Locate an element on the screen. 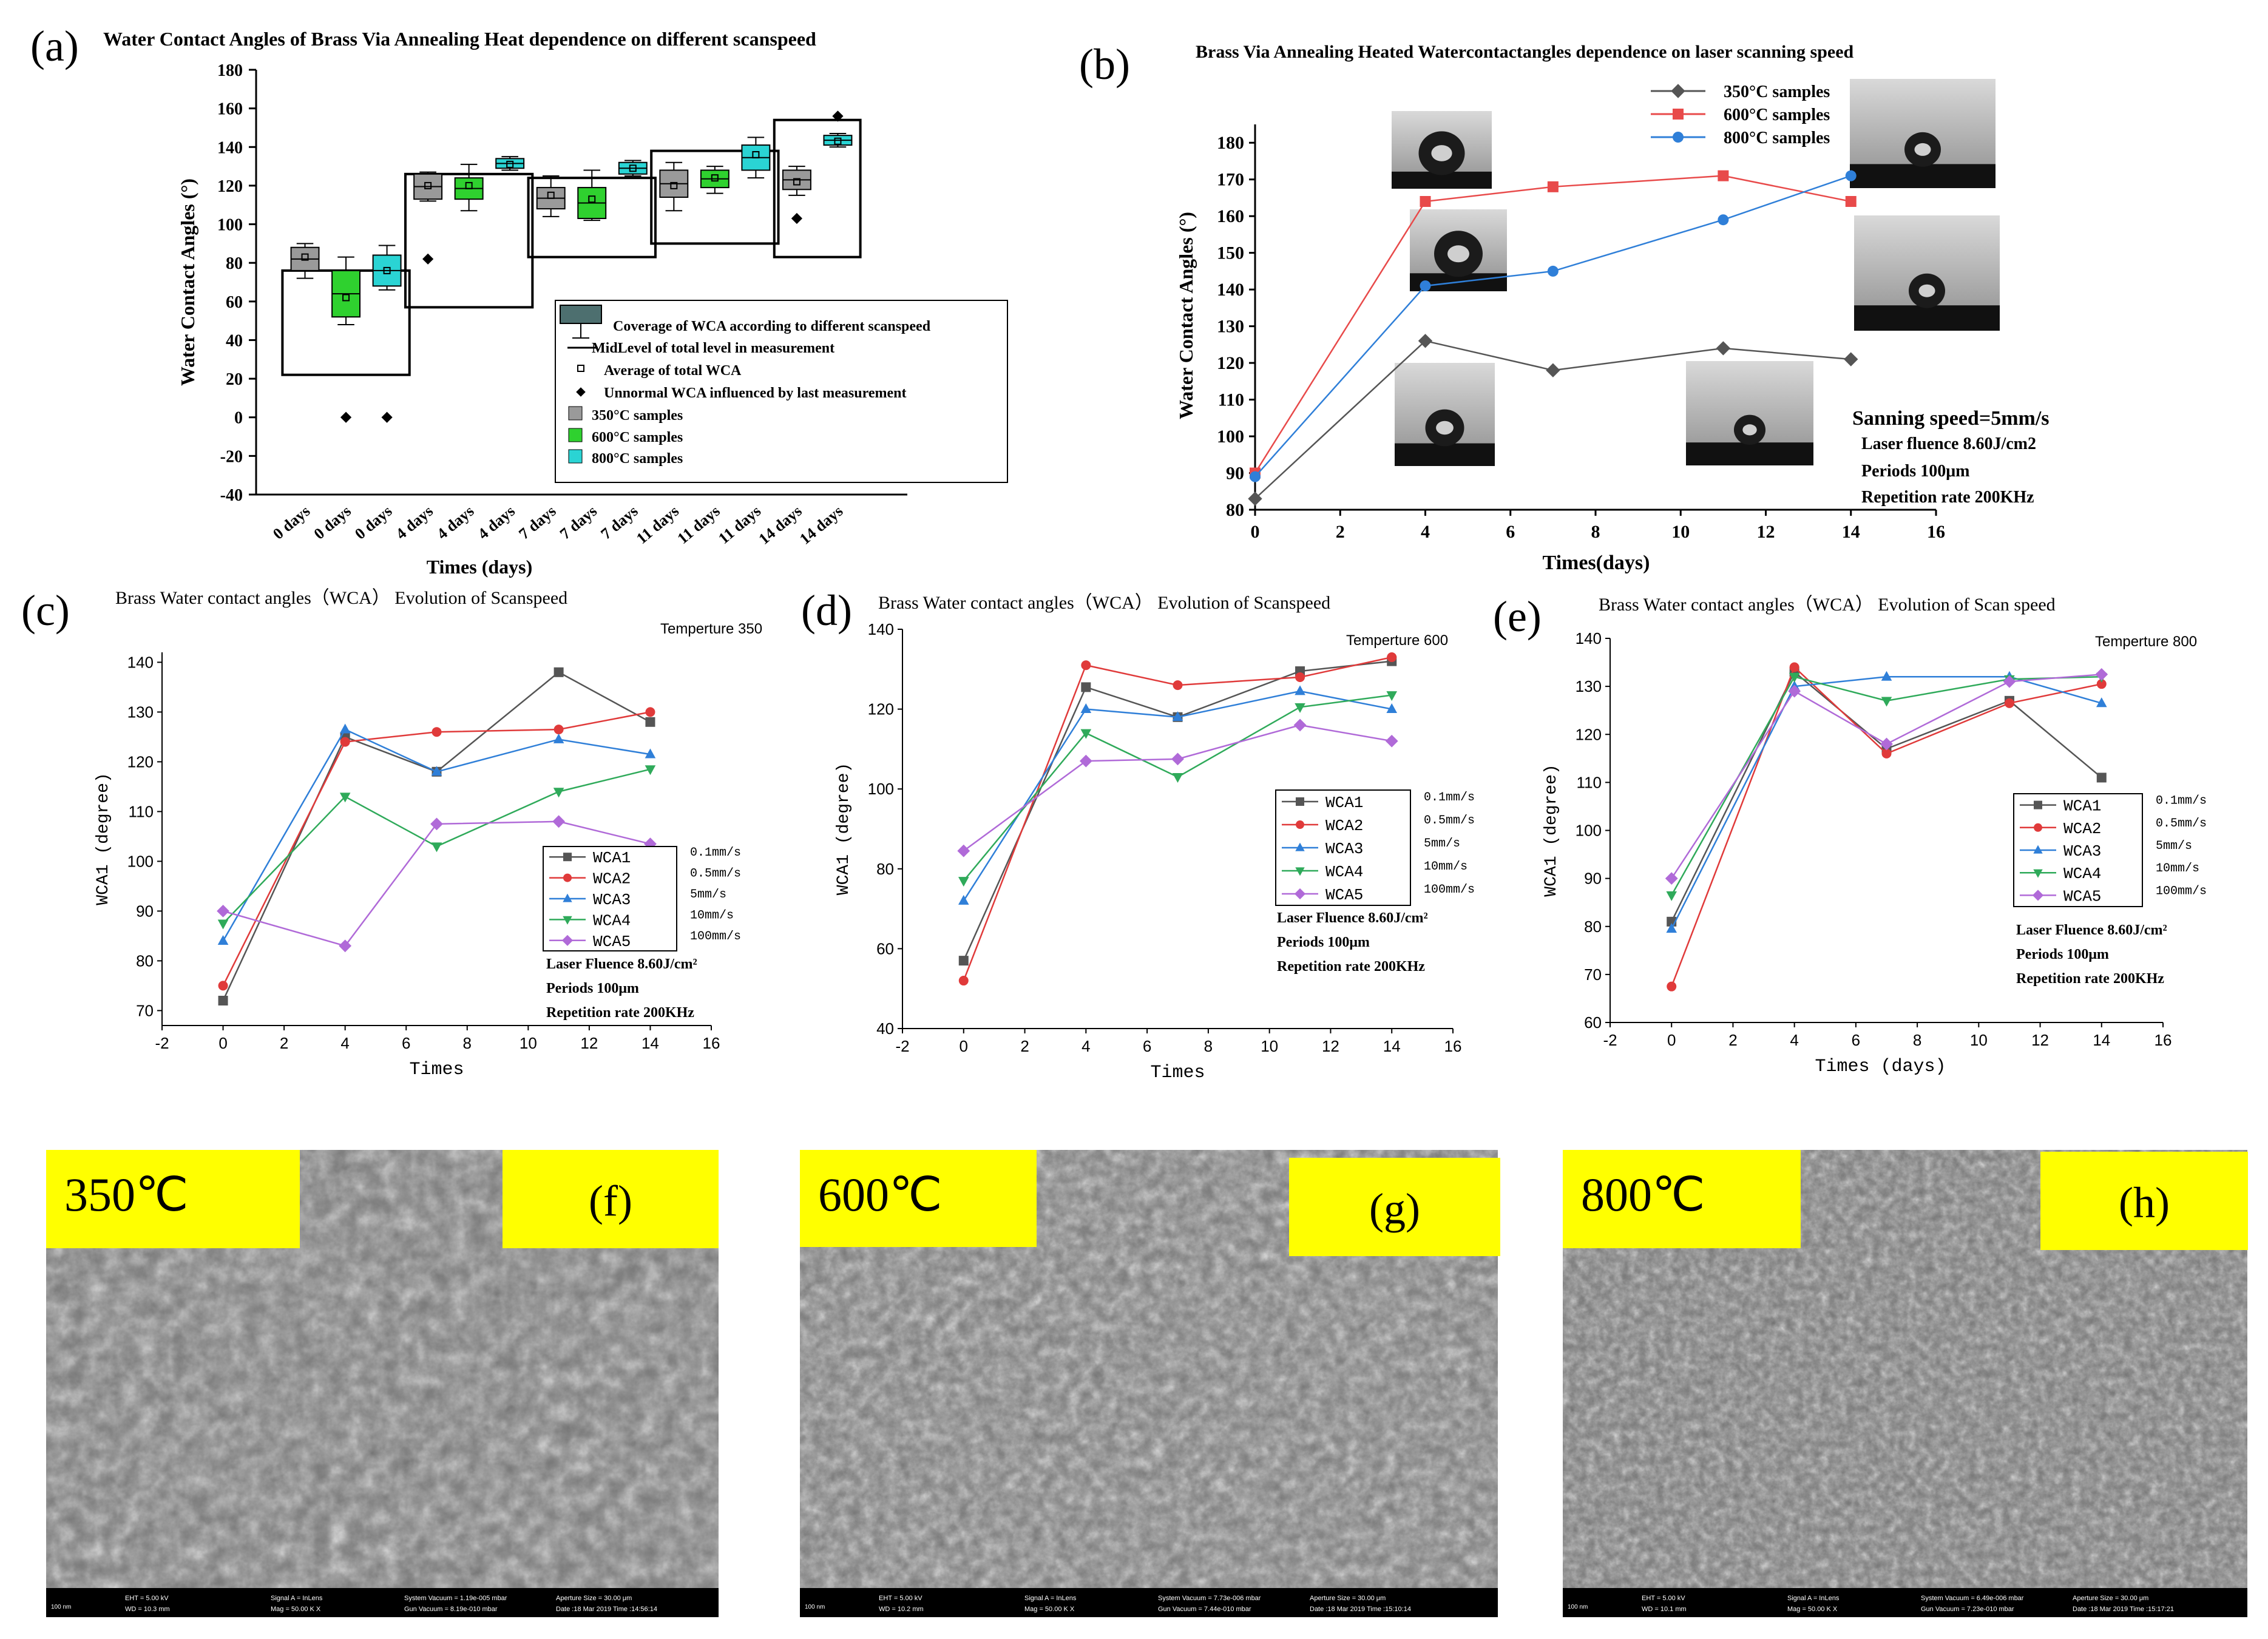  x-axis-label: Times (days) is located at coordinates (480, 567).